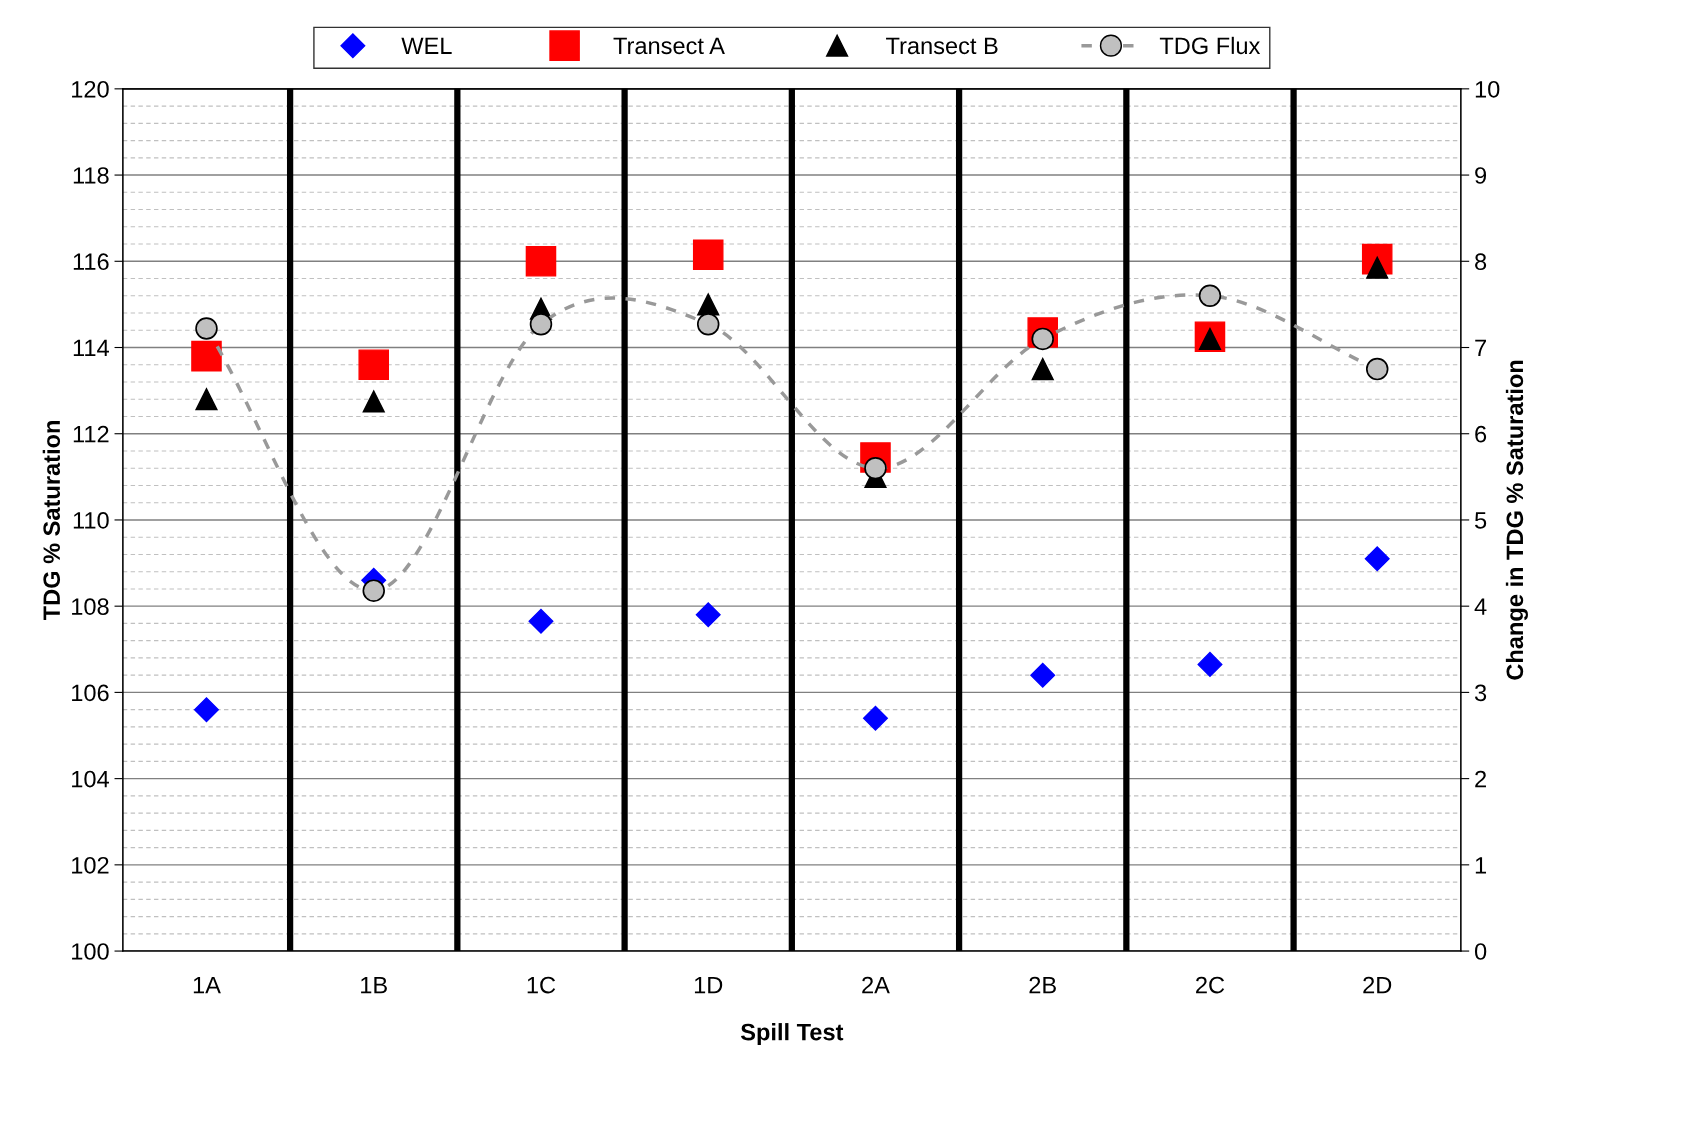 The image size is (1683, 1139). Describe the element at coordinates (1481, 434) in the screenshot. I see `y2-tick-label: 6` at that location.